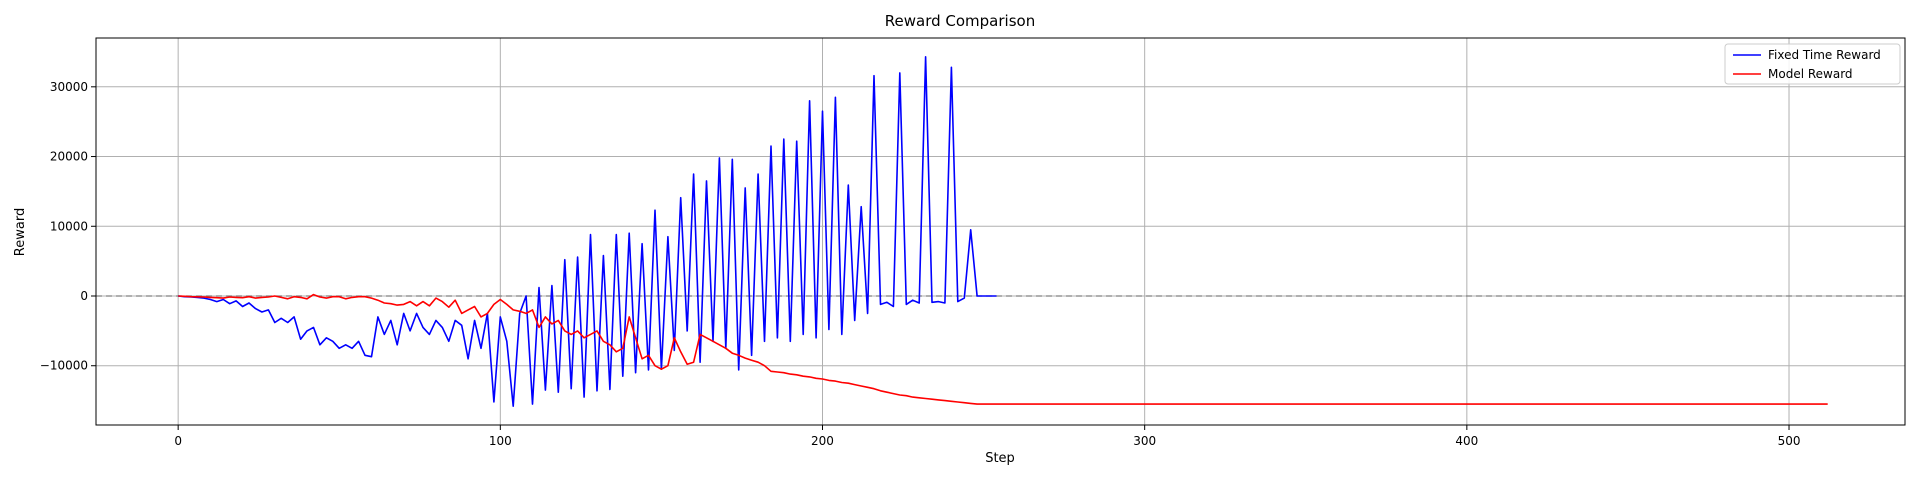 This screenshot has height=480, width=1920. I want to click on y-tick-label: 0, so click(84, 296).